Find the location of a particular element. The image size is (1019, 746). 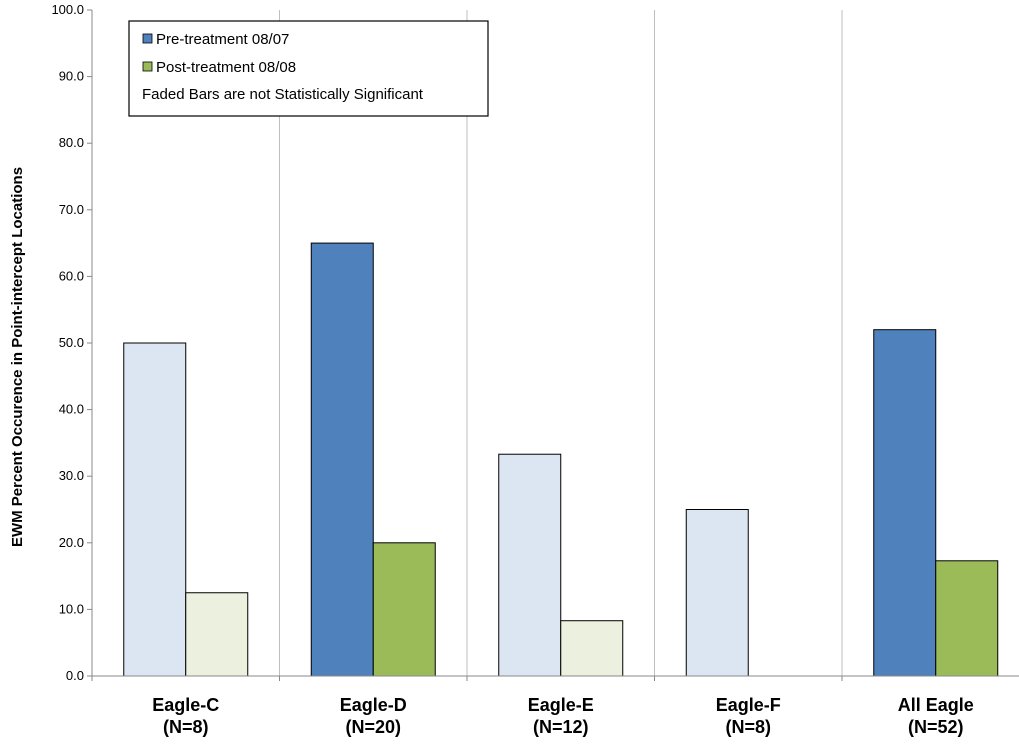

legend-label-pre-treatment: Pre-treatment 08/07 is located at coordinates (222, 39).